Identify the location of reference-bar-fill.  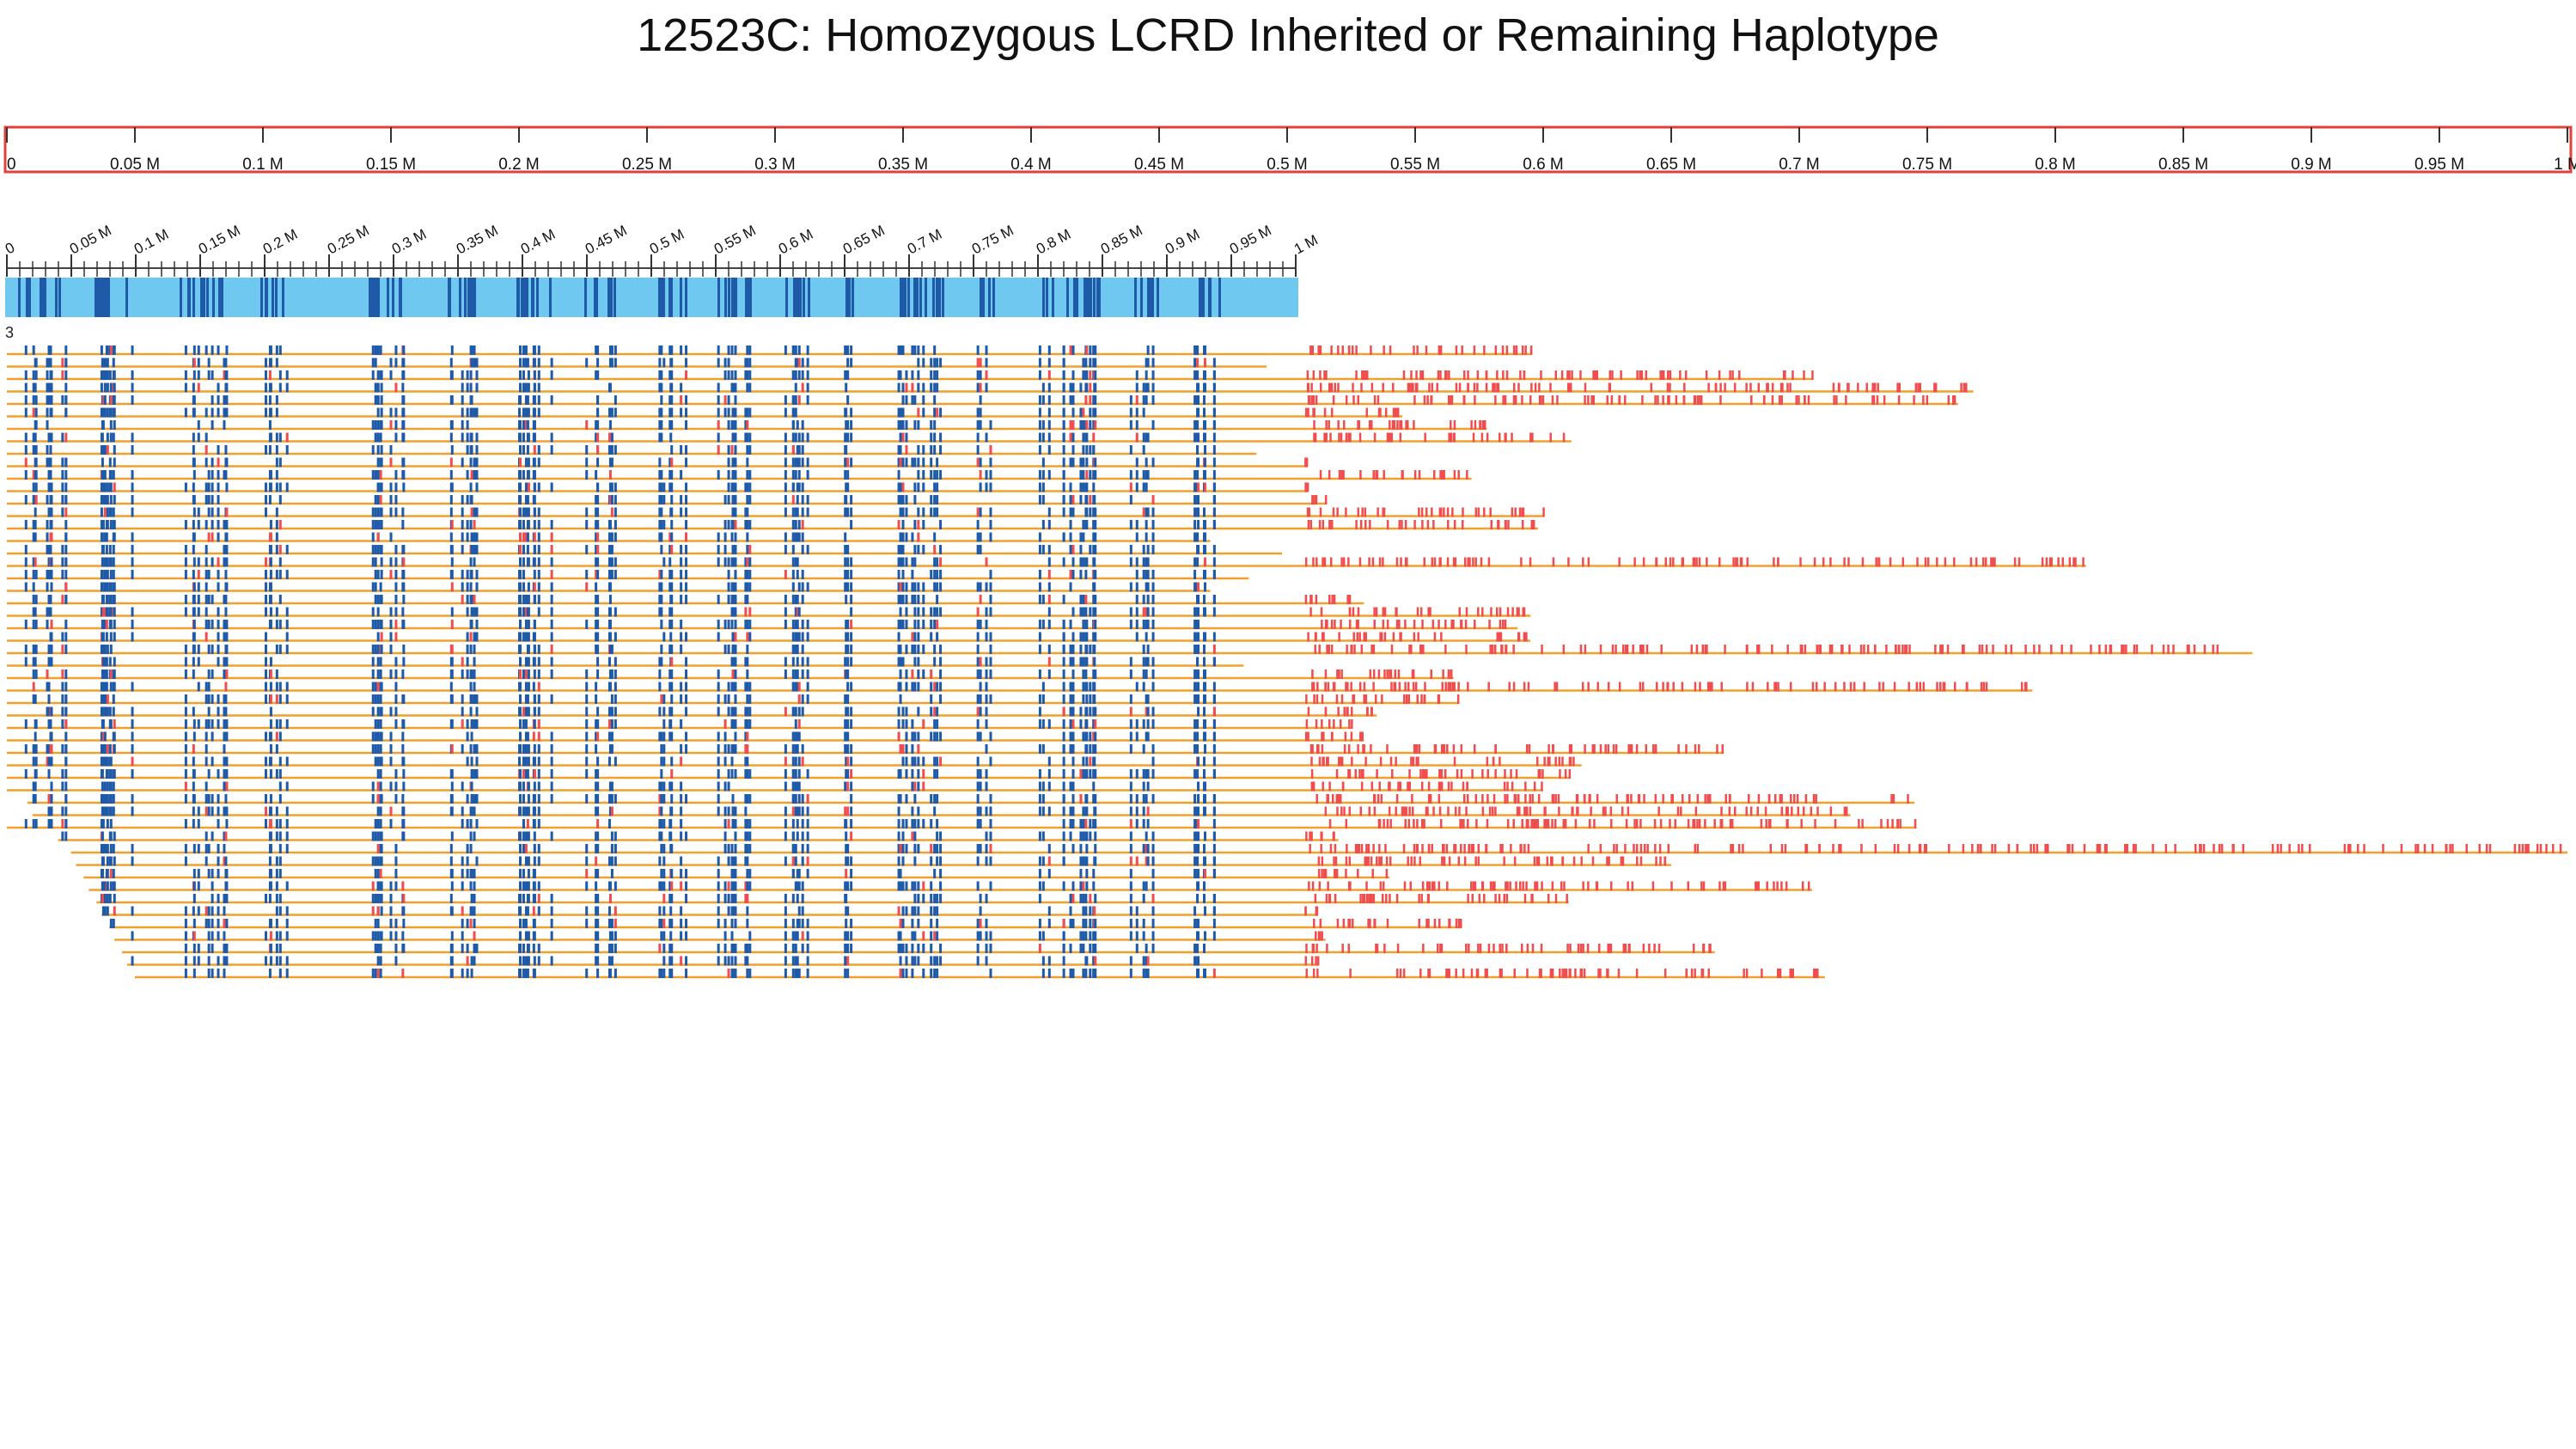
(651, 297).